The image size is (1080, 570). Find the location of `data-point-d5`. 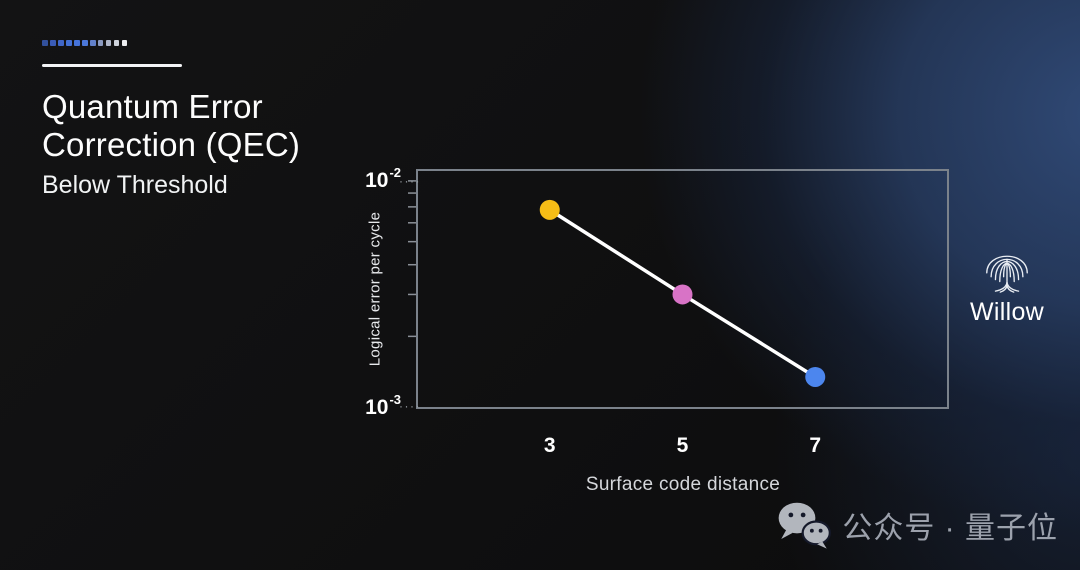

data-point-d5 is located at coordinates (682, 294).